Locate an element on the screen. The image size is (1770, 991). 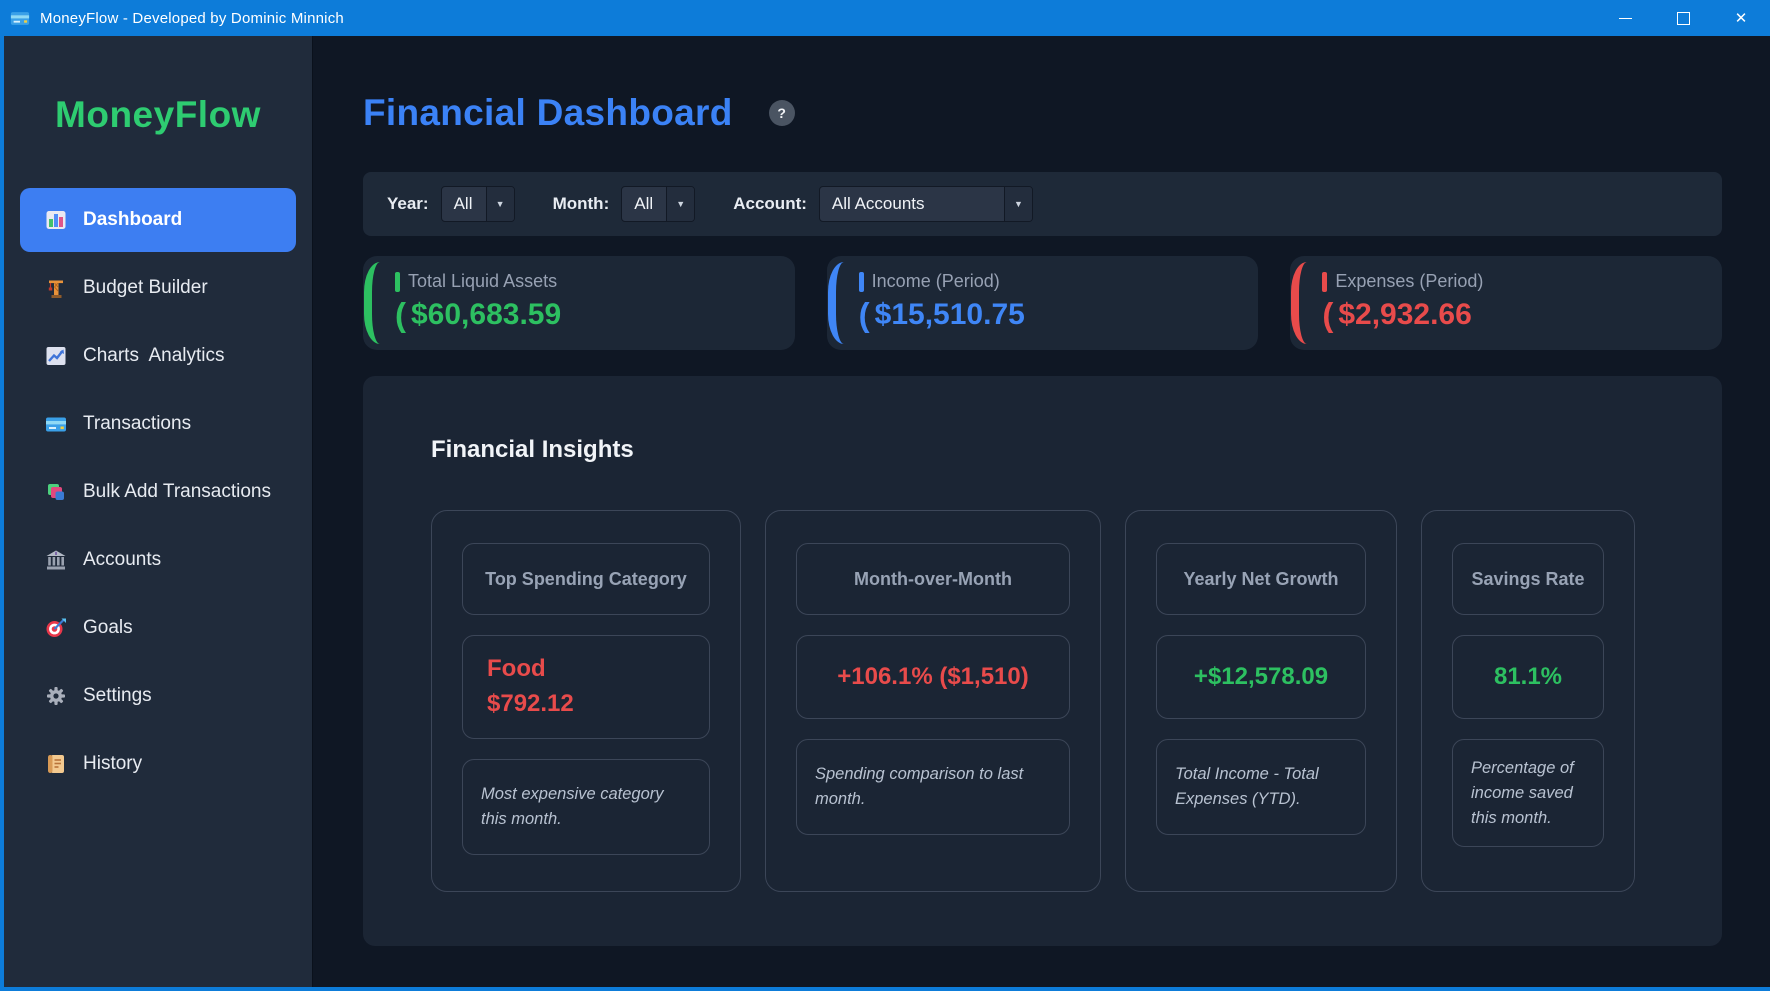
year-dropdown: All ▼ is located at coordinates (477, 204).